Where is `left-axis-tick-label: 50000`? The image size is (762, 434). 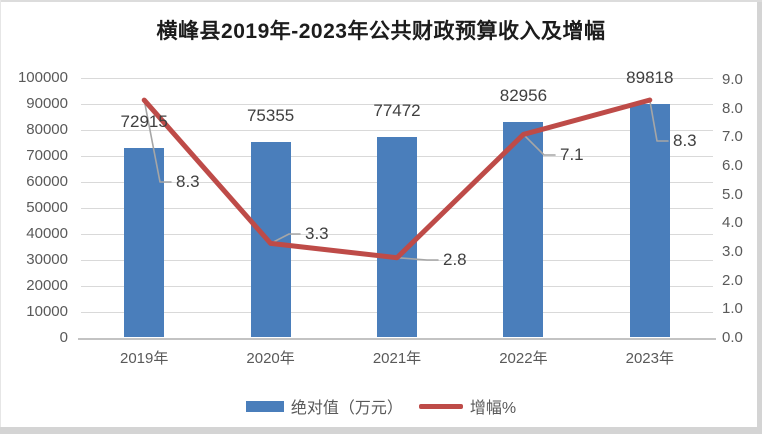
left-axis-tick-label: 50000 is located at coordinates (47, 207).